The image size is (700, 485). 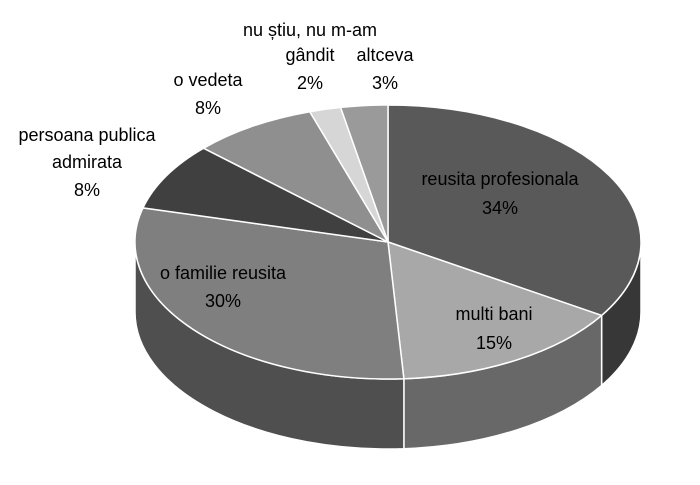 What do you see at coordinates (223, 301) in the screenshot?
I see `slice-percent-label: 30%` at bounding box center [223, 301].